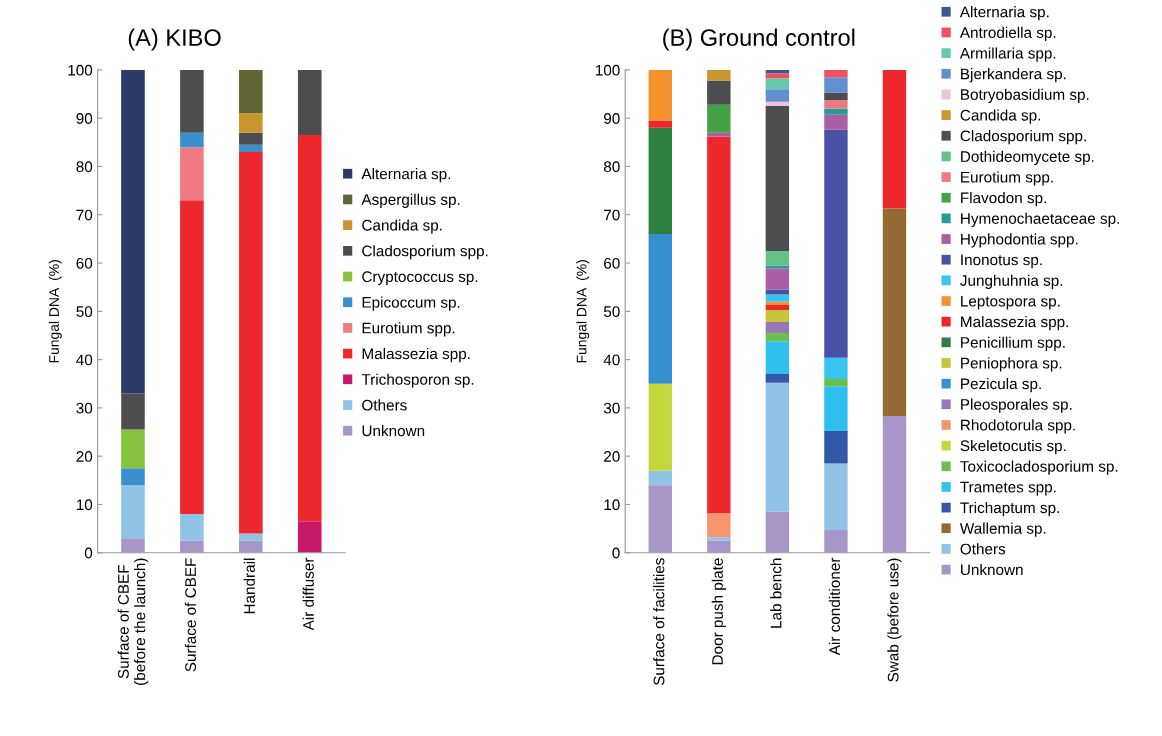 This screenshot has width=1162, height=736. I want to click on x-tick-label: Surface of facilities, so click(659, 622).